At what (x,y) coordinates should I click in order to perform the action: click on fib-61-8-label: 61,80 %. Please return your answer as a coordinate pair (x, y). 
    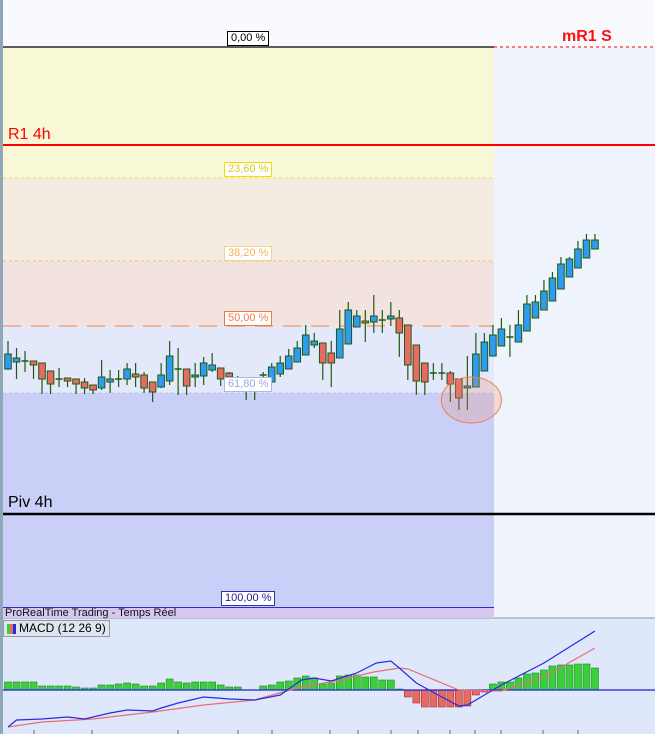
    Looking at the image, I should click on (248, 384).